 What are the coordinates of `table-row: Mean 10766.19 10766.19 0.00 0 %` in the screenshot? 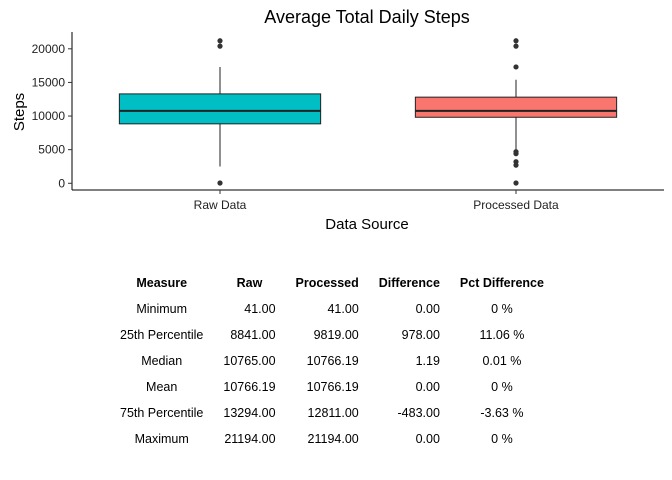 It's located at (332, 387).